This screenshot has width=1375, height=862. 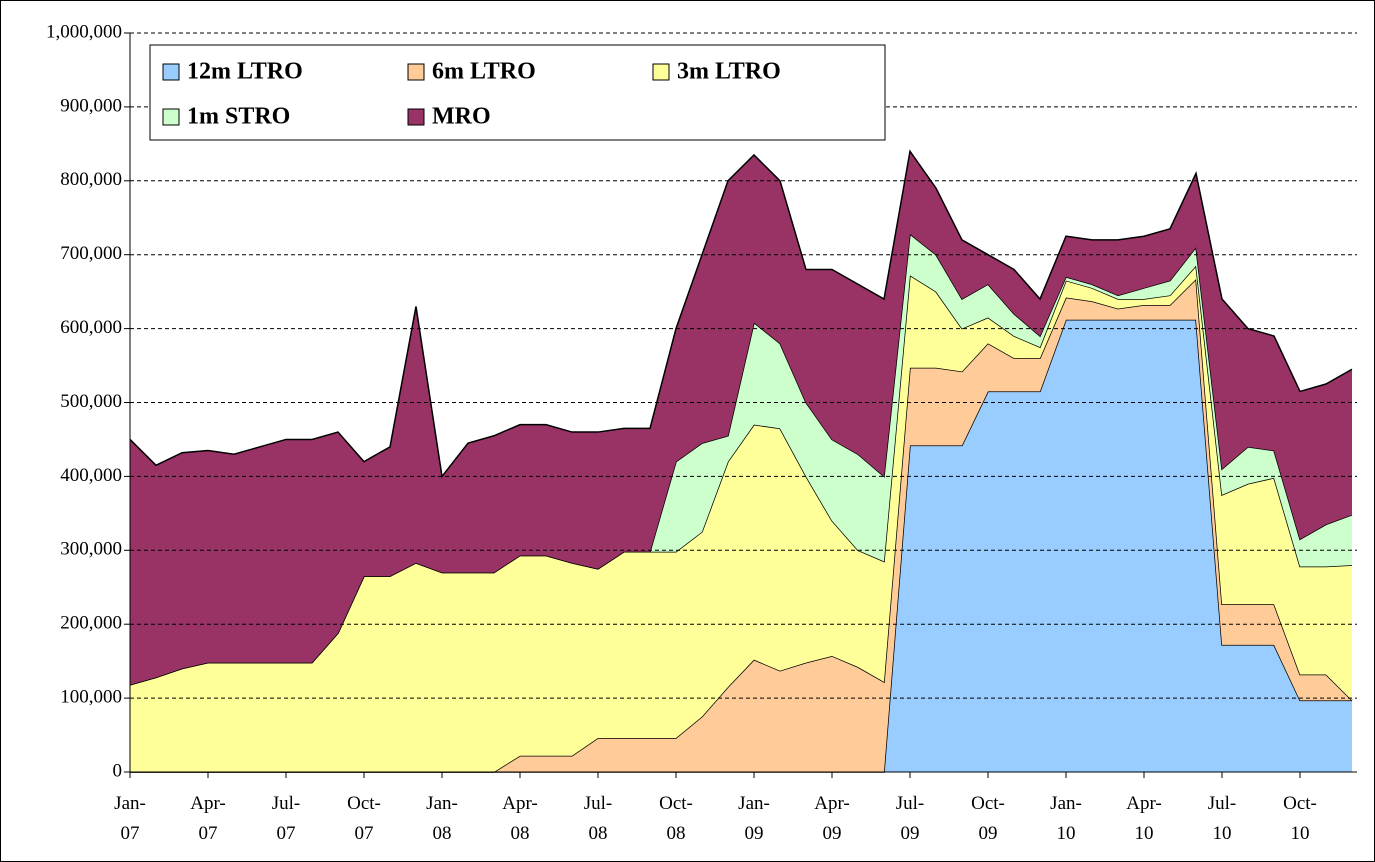 What do you see at coordinates (118, 770) in the screenshot?
I see `y-tick-label: 0` at bounding box center [118, 770].